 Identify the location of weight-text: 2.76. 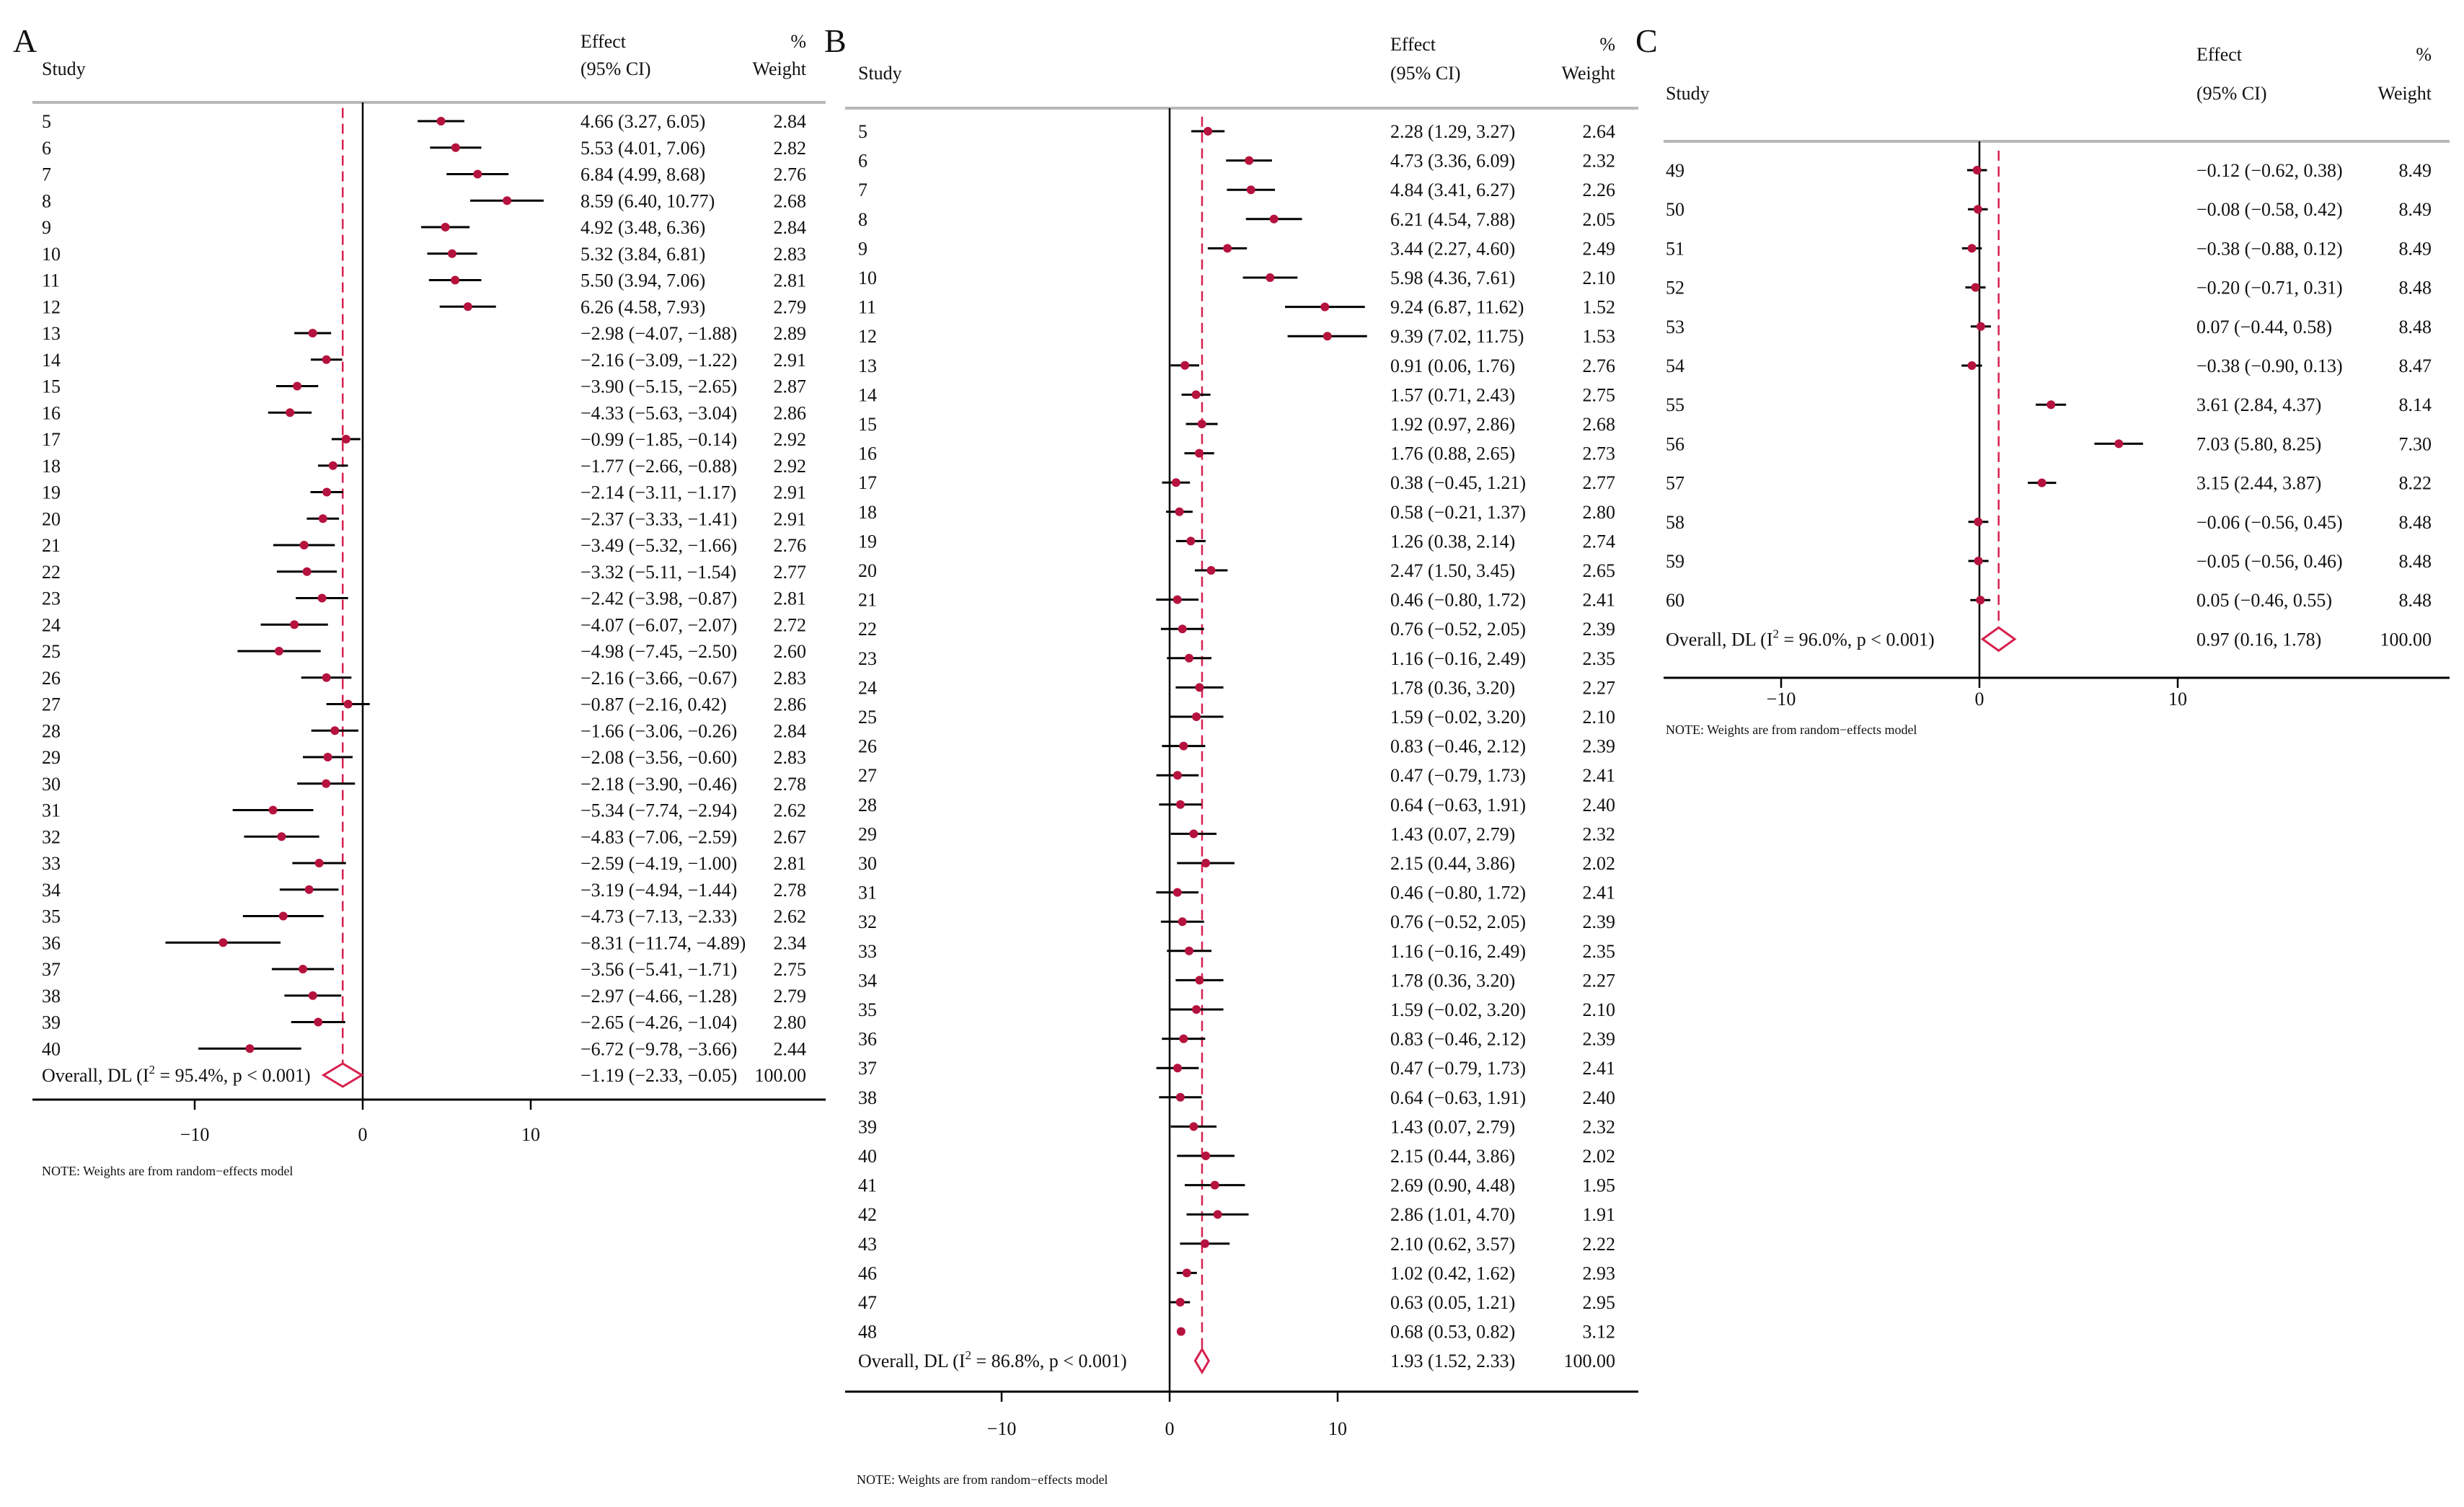
(790, 546).